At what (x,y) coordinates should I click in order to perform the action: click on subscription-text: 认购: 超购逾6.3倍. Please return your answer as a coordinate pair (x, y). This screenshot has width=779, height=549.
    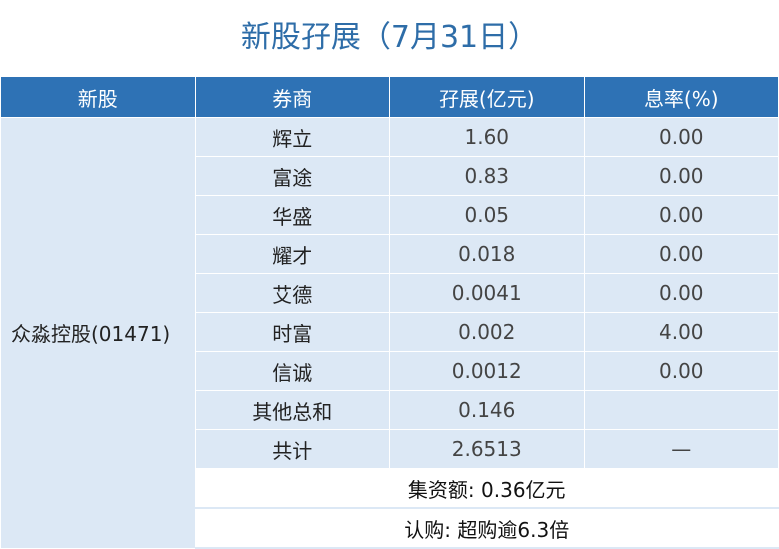
    Looking at the image, I should click on (486, 528).